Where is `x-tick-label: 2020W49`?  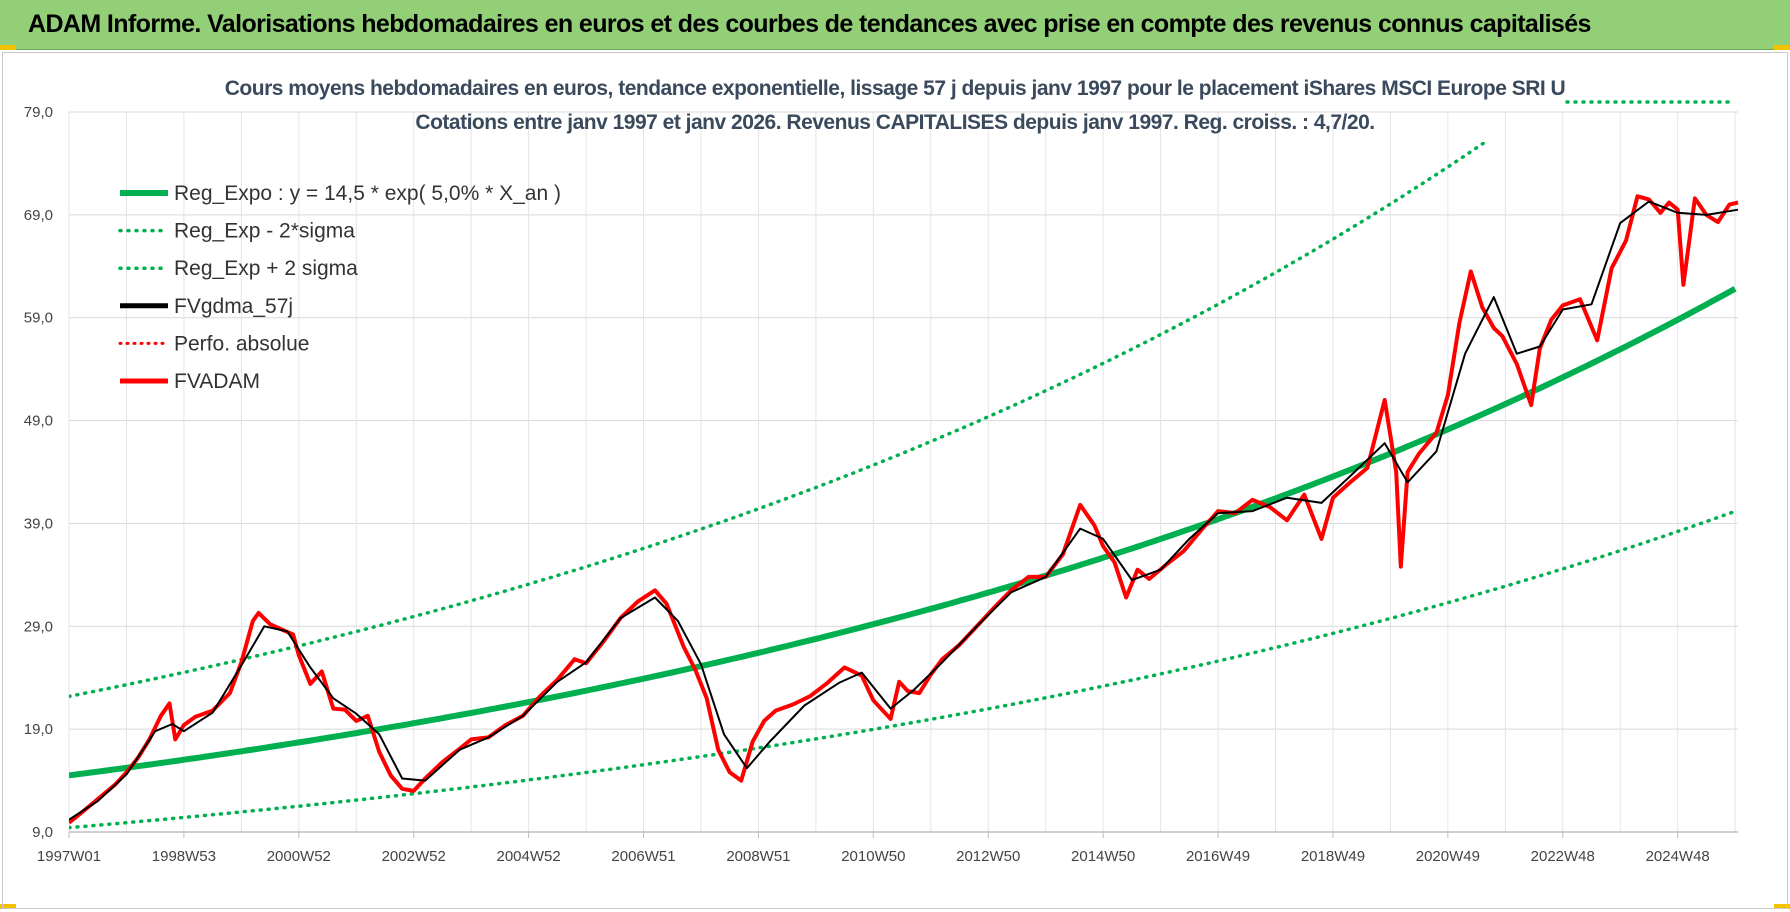 x-tick-label: 2020W49 is located at coordinates (1448, 856).